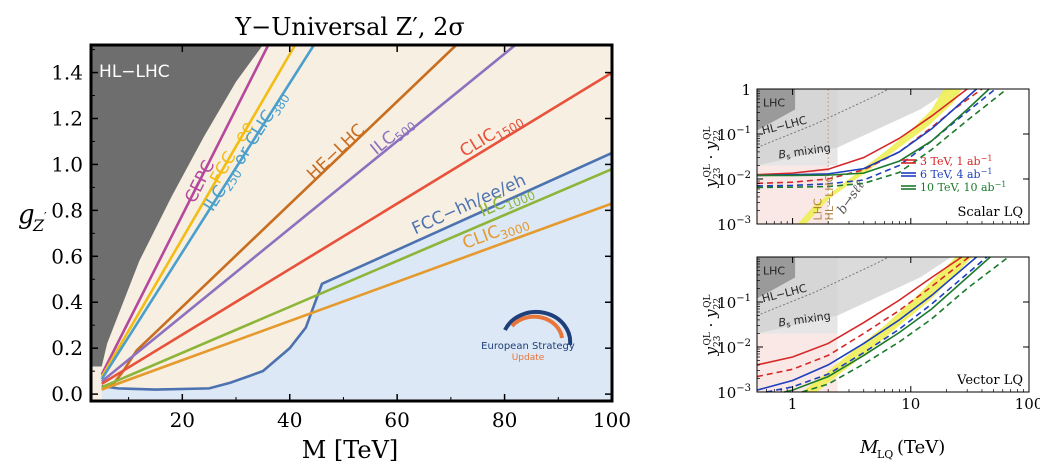  Describe the element at coordinates (528, 336) in the screenshot. I see `european-strategy-logo: European Strategy Update` at that location.